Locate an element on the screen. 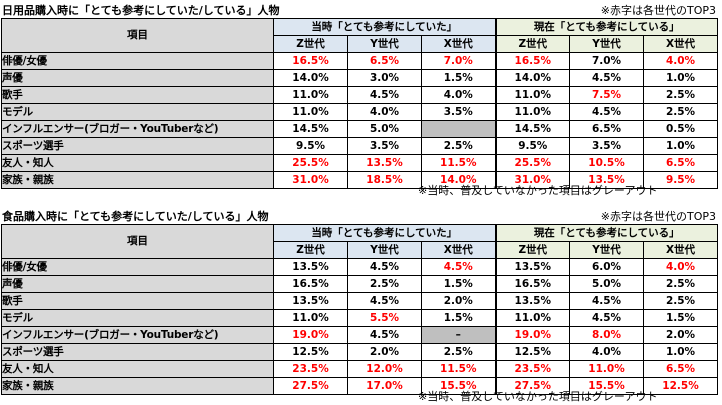  row-label: 友人・知人 is located at coordinates (137, 163).